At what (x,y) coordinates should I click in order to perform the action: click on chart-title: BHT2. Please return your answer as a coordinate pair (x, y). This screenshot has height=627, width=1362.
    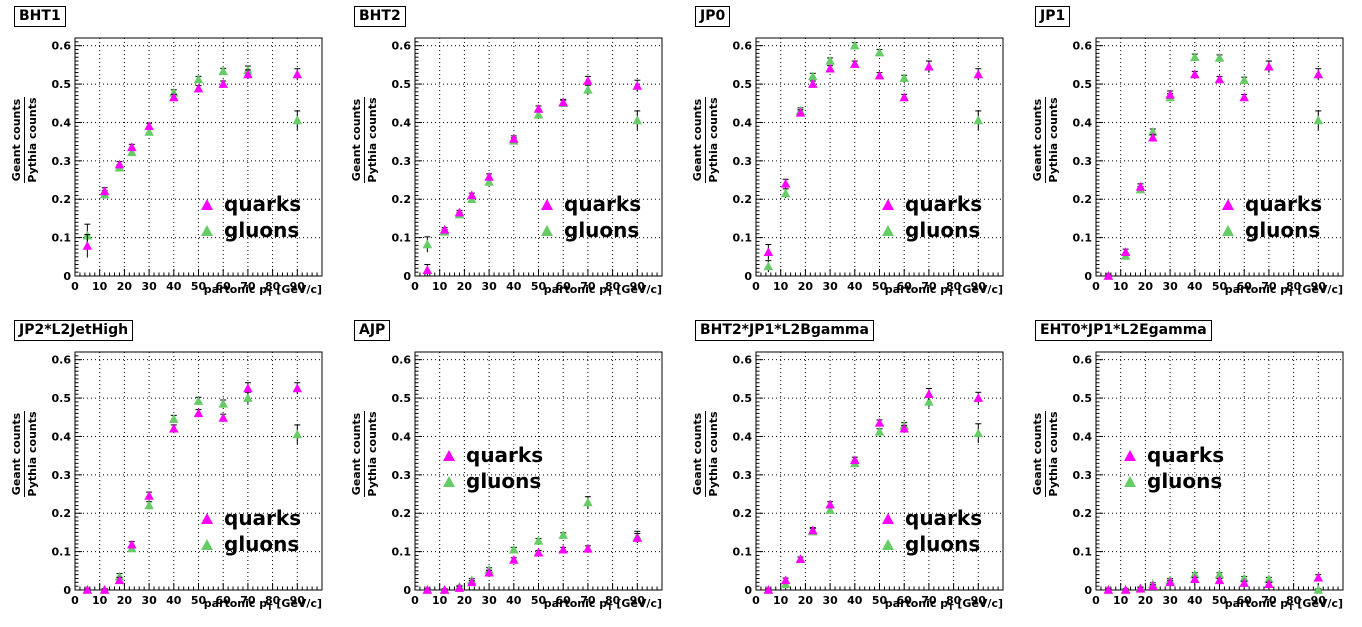
    Looking at the image, I should click on (380, 16).